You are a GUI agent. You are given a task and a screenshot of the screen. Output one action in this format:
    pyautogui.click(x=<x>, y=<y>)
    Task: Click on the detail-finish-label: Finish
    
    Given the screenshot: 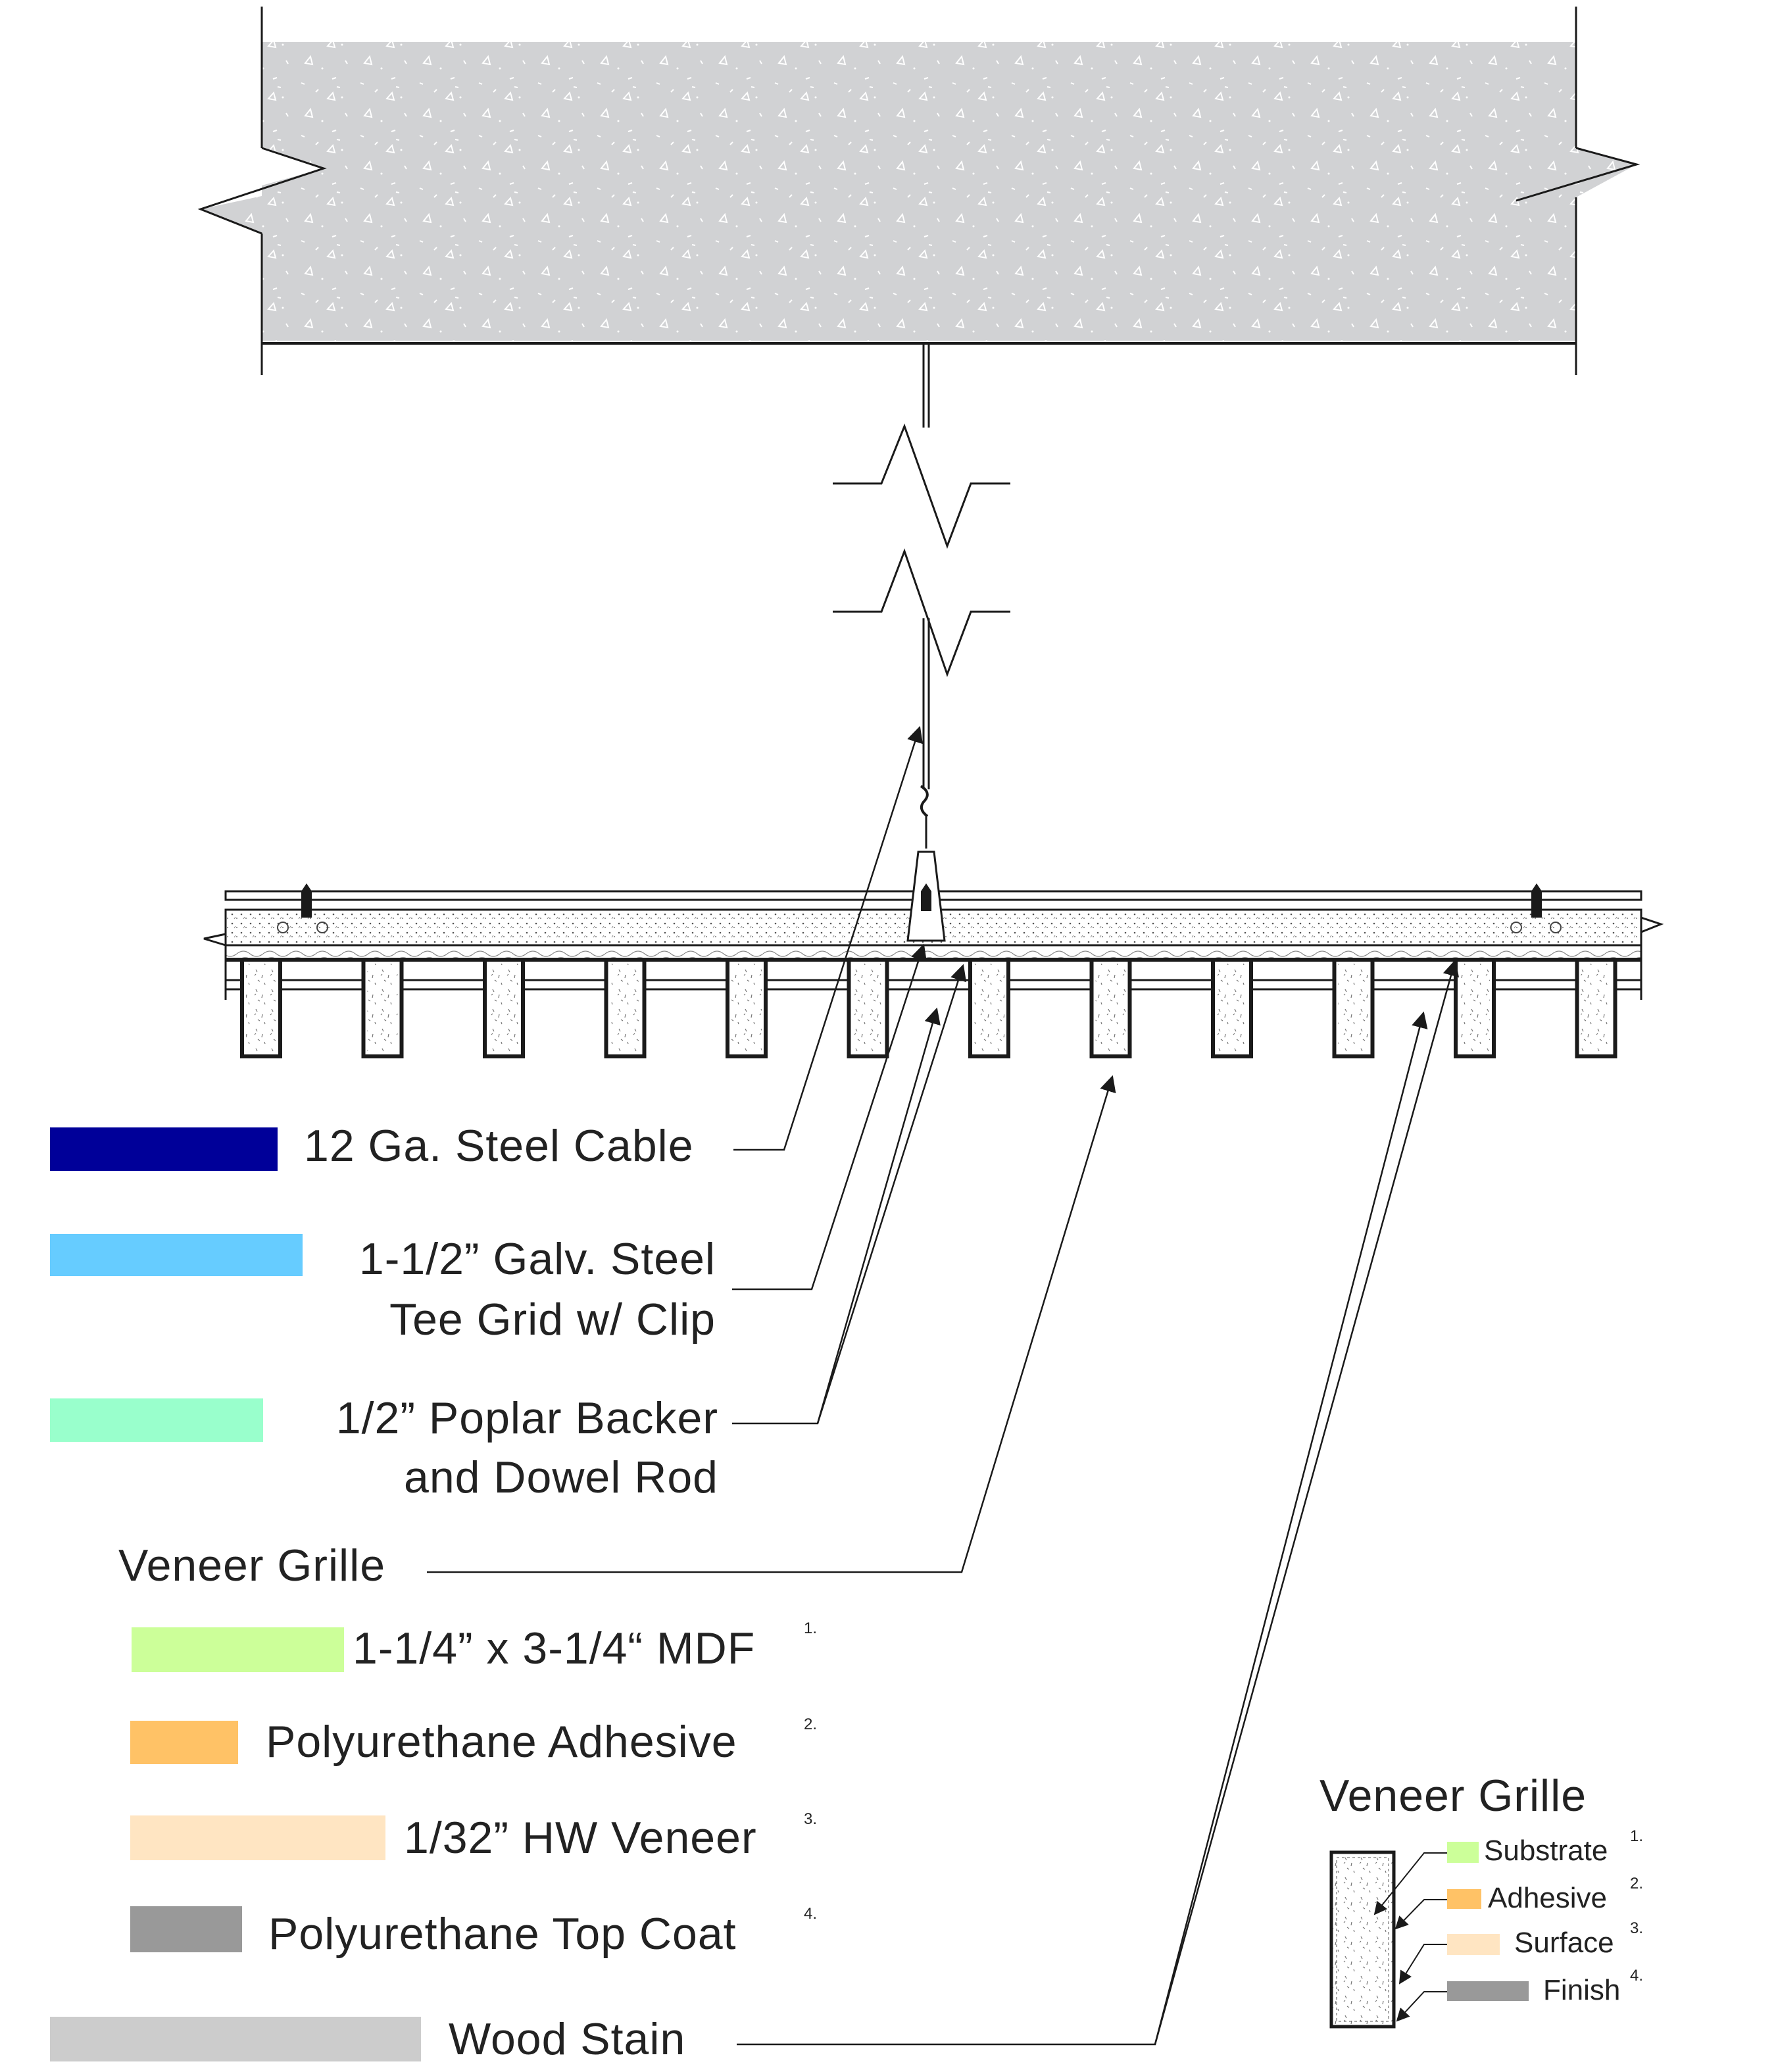 What is the action you would take?
    pyautogui.click(x=1582, y=1990)
    